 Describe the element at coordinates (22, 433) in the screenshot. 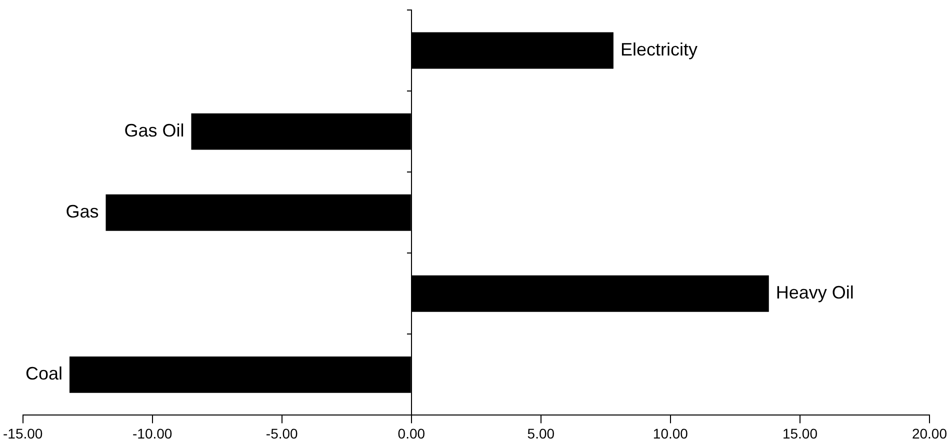

I see `x-tick-label: -15.00` at that location.